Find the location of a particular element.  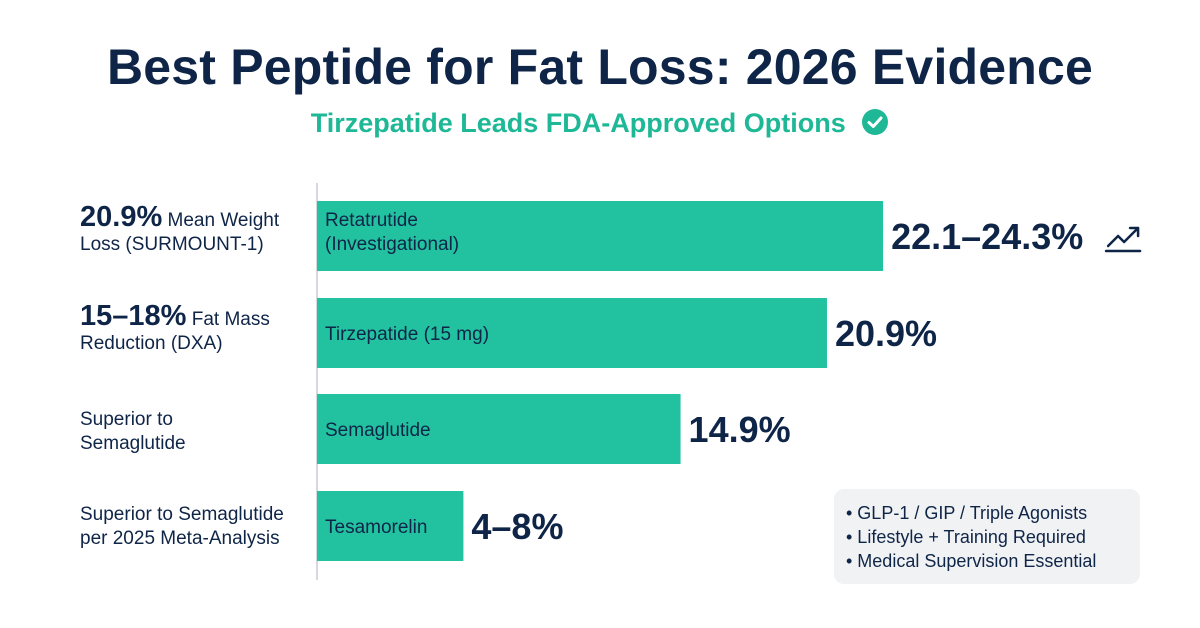

check-circle-icon is located at coordinates (875, 122).